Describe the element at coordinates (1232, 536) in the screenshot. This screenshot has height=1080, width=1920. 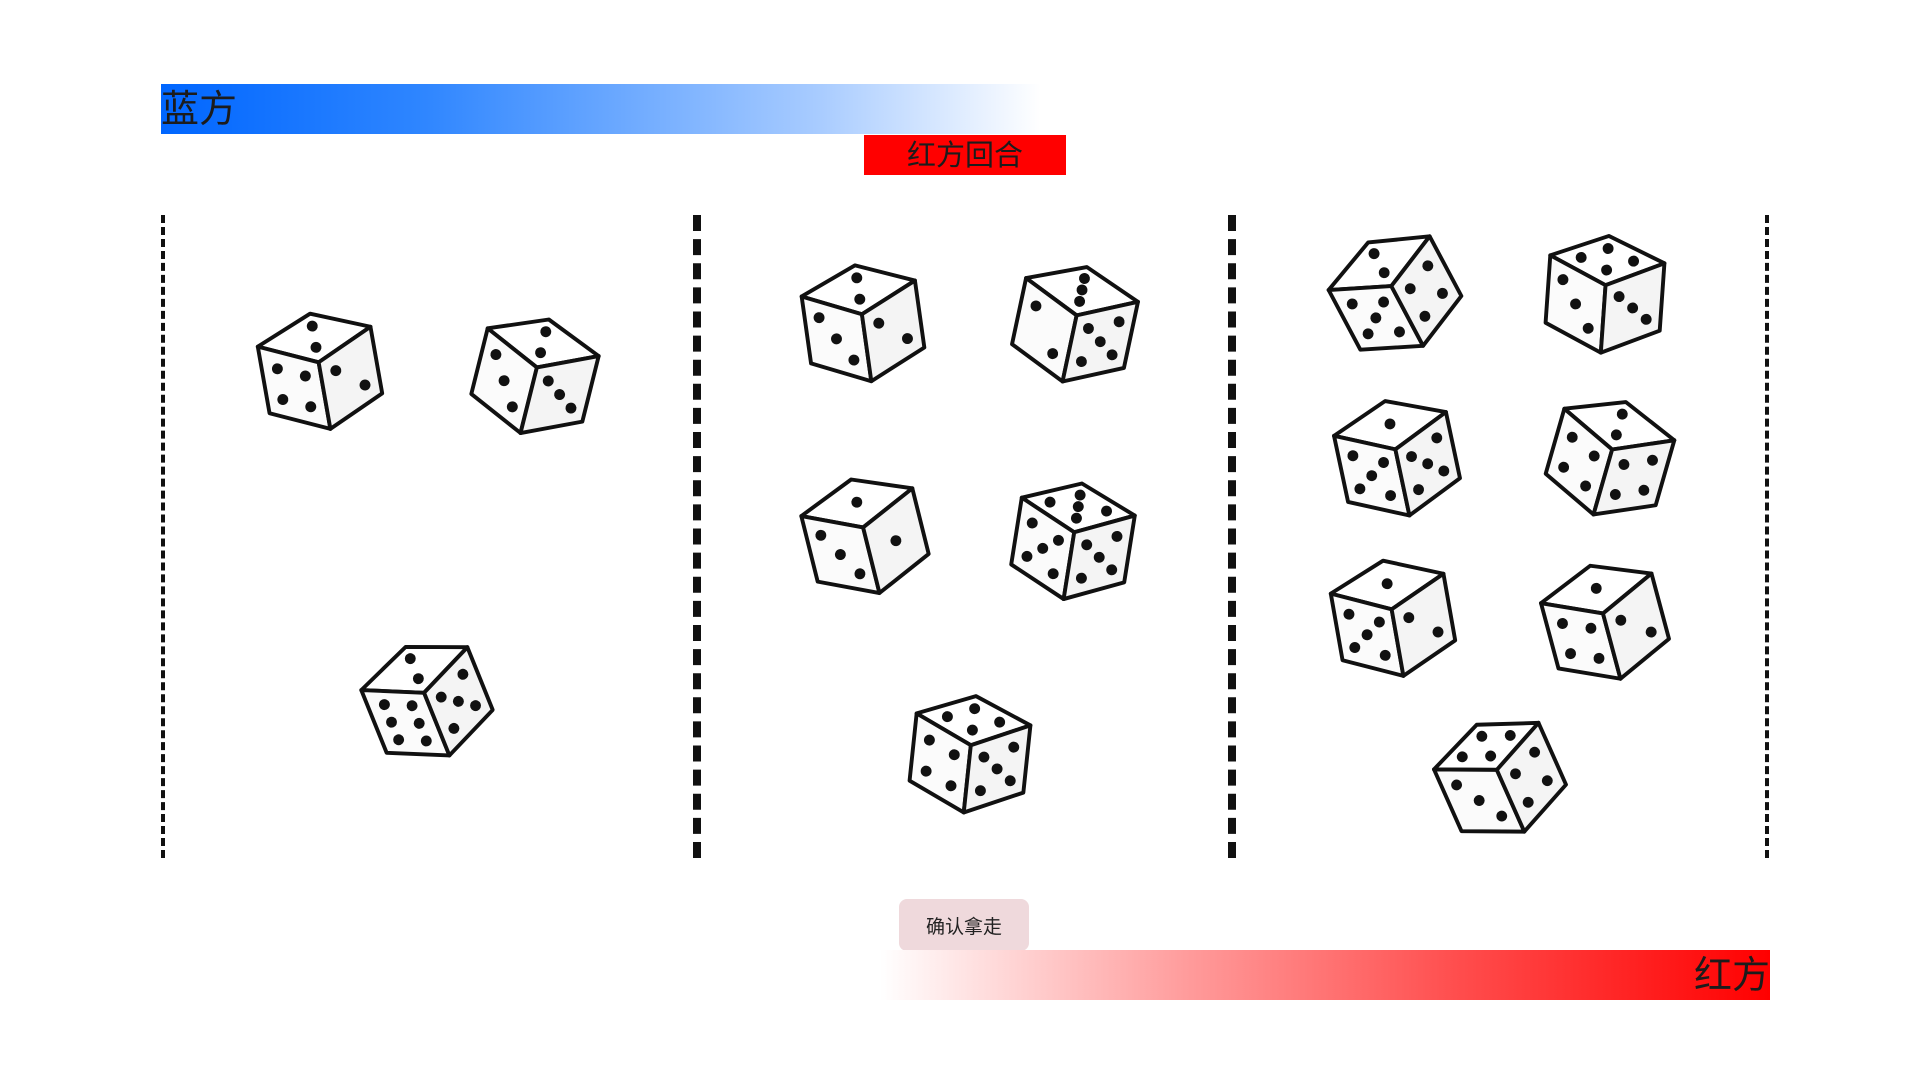
I see `pile-divider` at that location.